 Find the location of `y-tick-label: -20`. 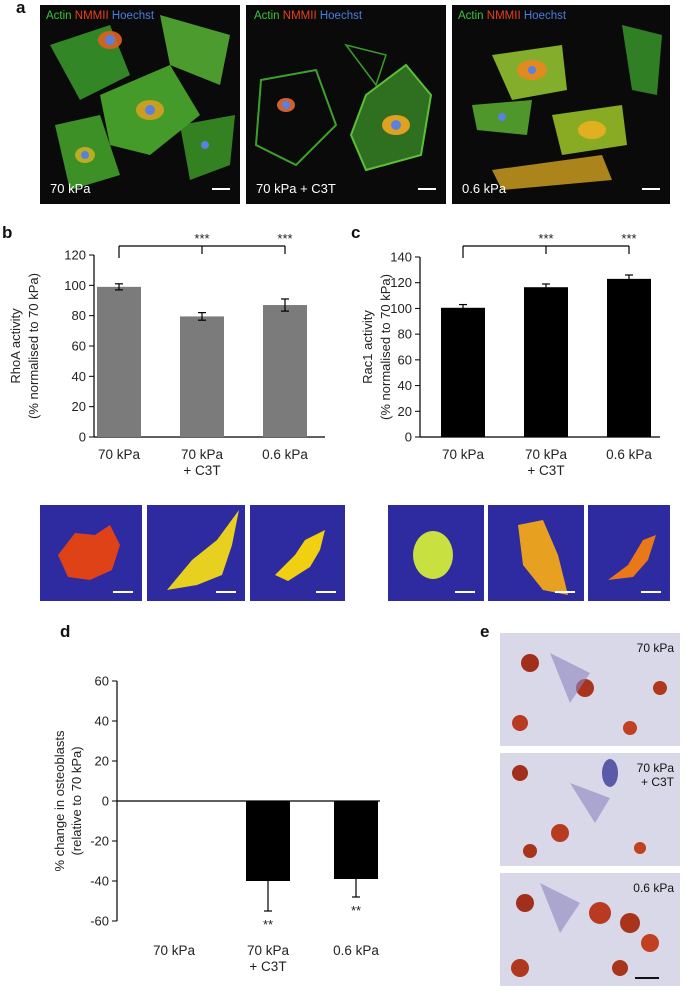

y-tick-label: -20 is located at coordinates (99, 841).